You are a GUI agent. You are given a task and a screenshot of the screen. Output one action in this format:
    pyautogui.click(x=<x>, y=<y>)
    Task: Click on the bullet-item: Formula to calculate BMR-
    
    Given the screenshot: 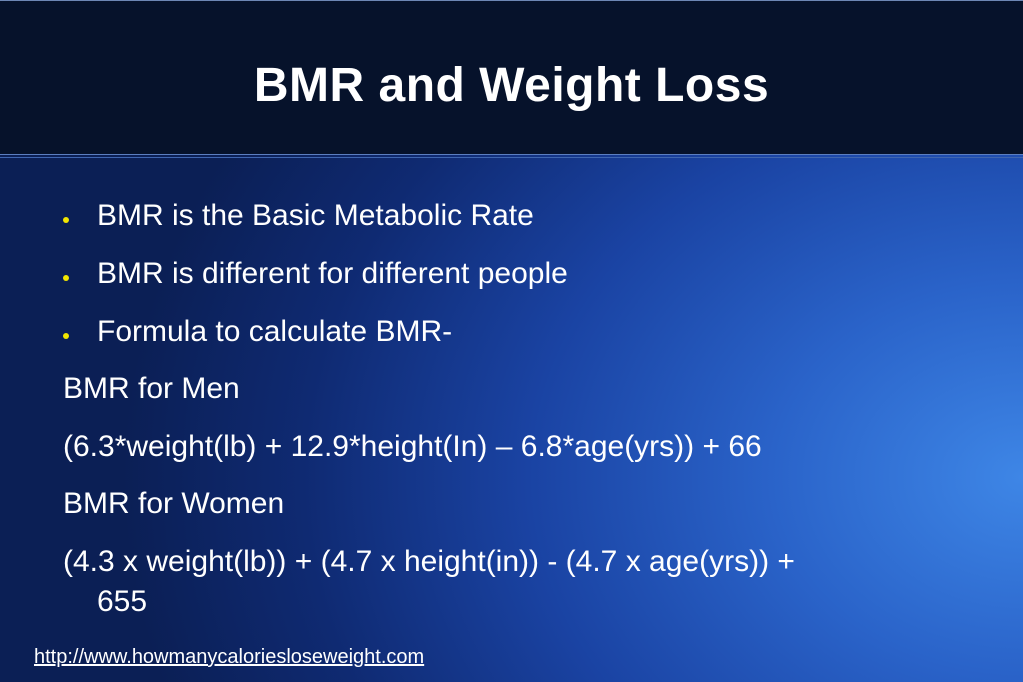 What is the action you would take?
    pyautogui.click(x=275, y=331)
    